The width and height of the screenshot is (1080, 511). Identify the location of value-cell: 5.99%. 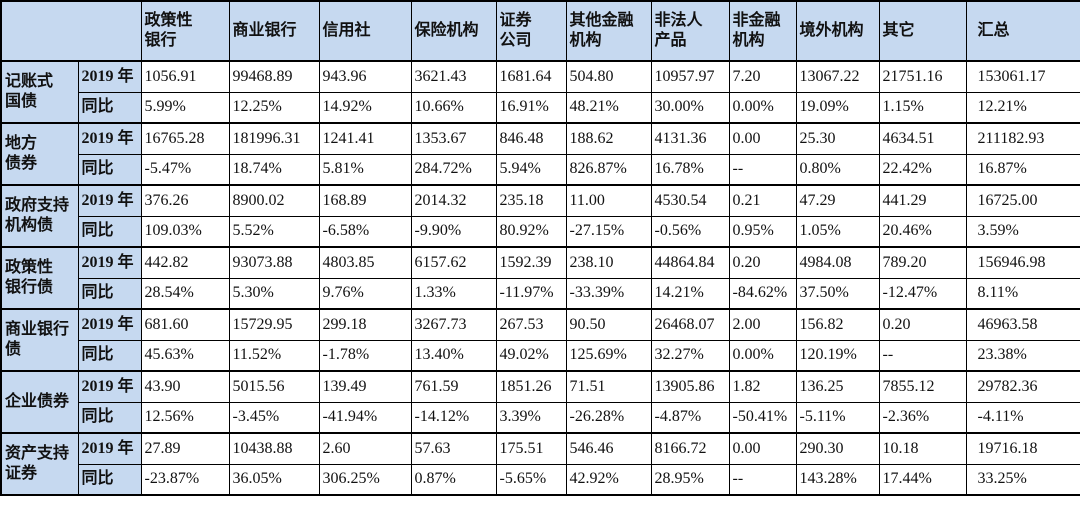
(185, 107).